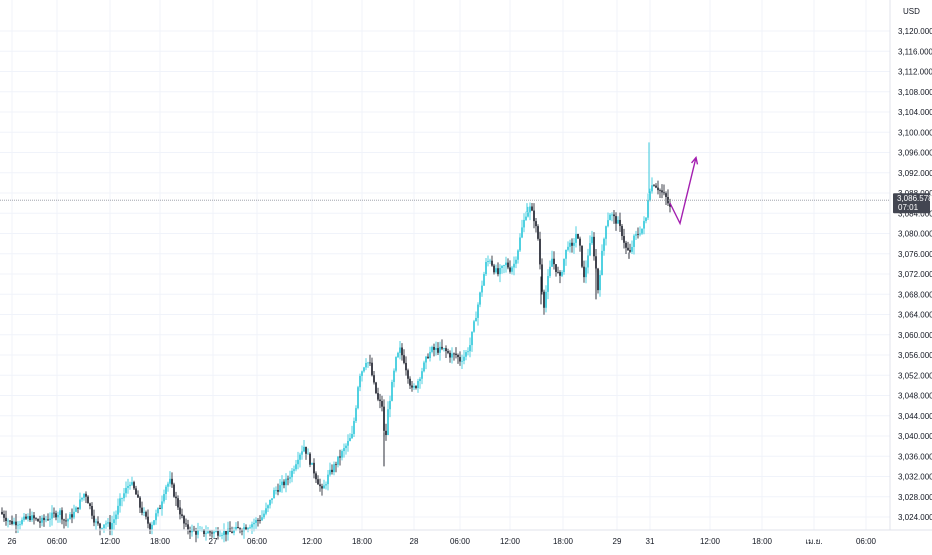 The width and height of the screenshot is (932, 555). Describe the element at coordinates (915, 477) in the screenshot. I see `price-tick-label: 3,032.000` at that location.